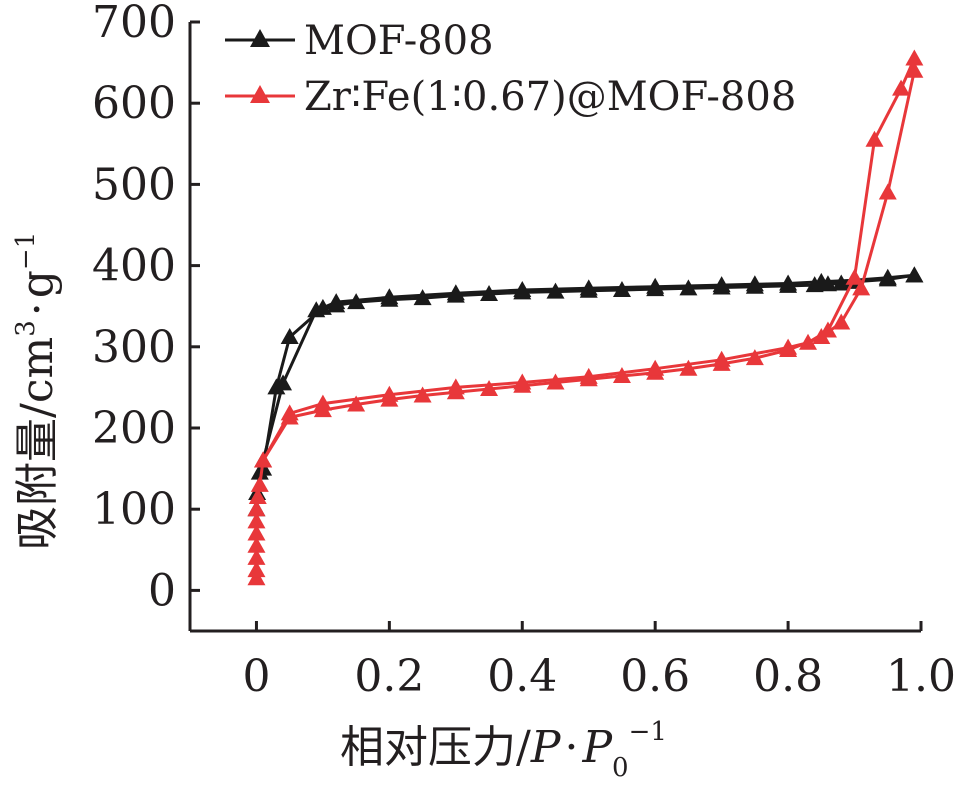  Describe the element at coordinates (134, 103) in the screenshot. I see `y-tick-label: 600` at that location.